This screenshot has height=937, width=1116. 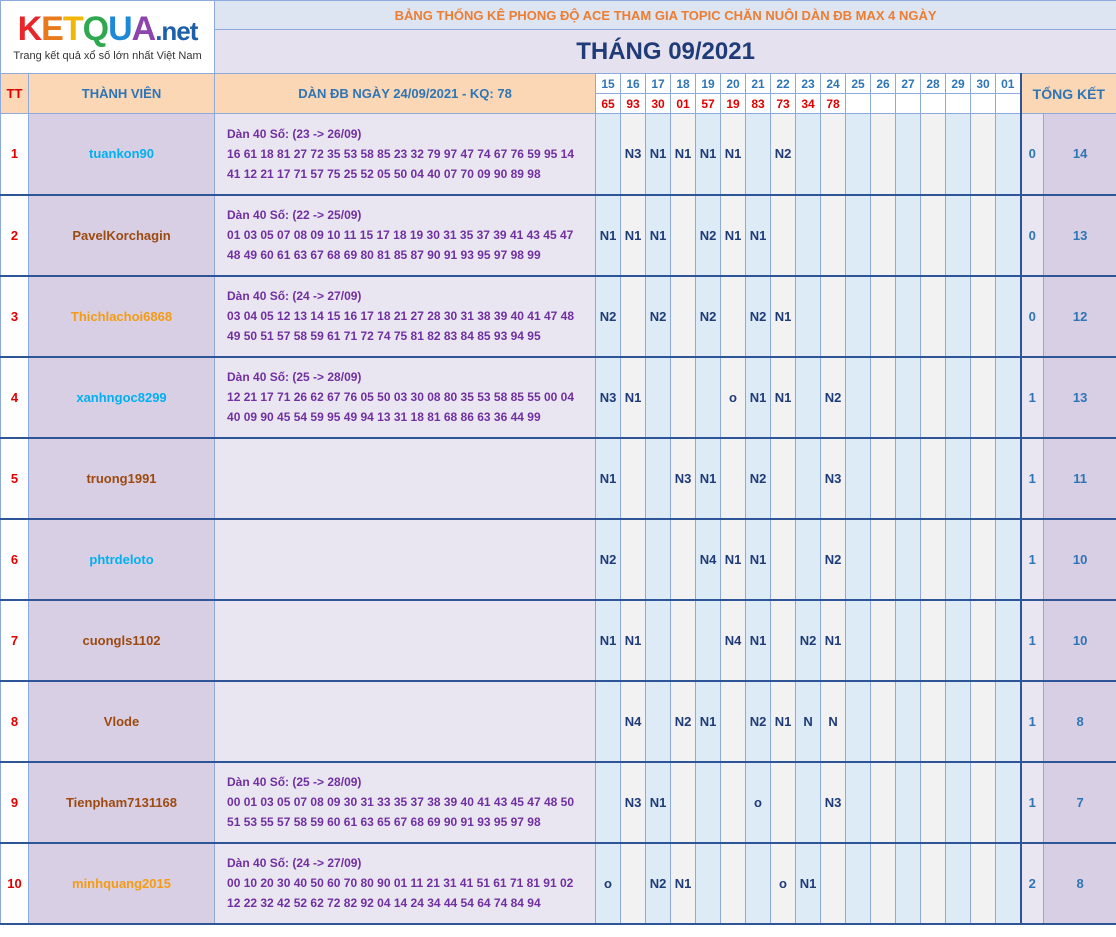 What do you see at coordinates (121, 154) in the screenshot?
I see `member-name: tuankon90` at bounding box center [121, 154].